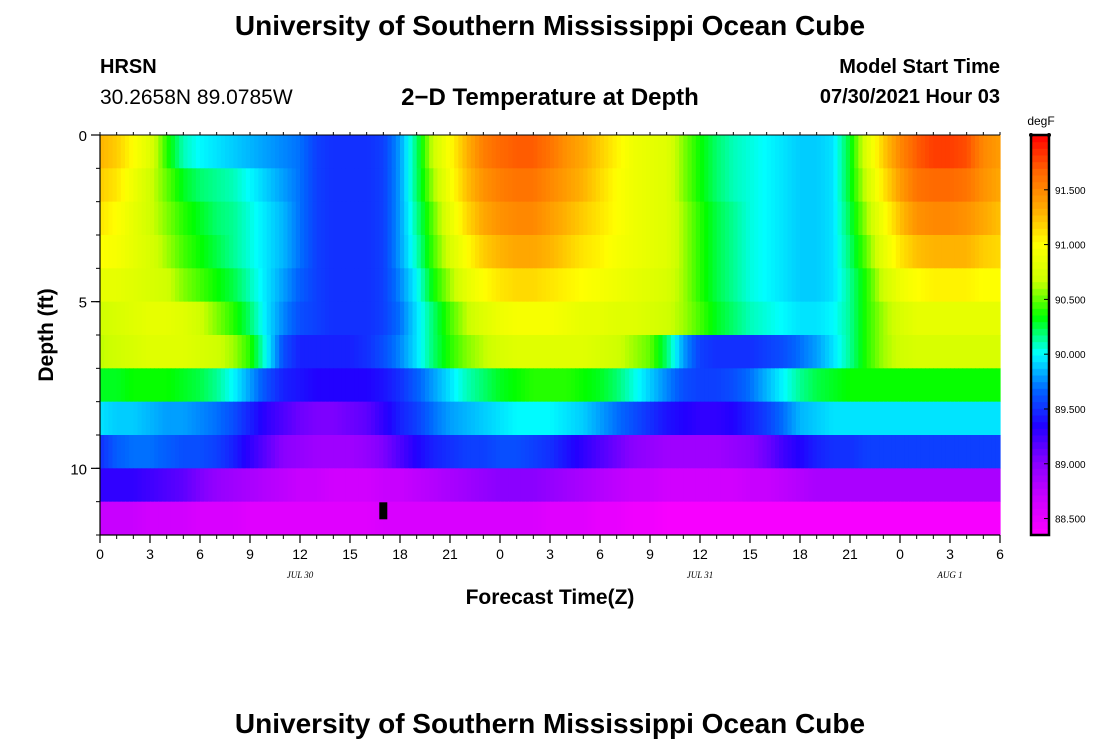 The image size is (1100, 750). Describe the element at coordinates (500, 554) in the screenshot. I see `x-tick-label: 0` at that location.